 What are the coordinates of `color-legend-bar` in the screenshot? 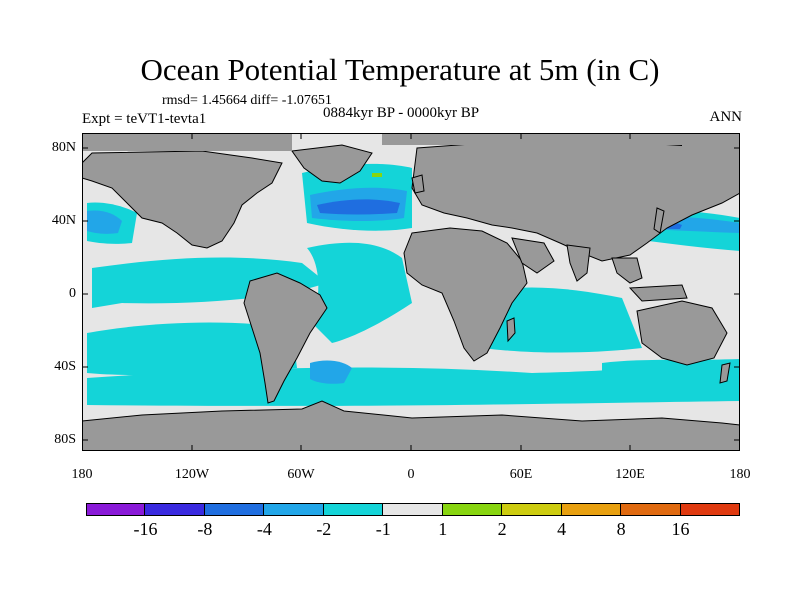 It's located at (413, 509).